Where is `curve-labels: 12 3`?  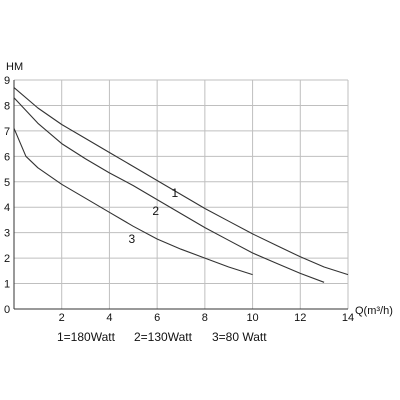 curve-labels: 12 3 is located at coordinates (154, 216).